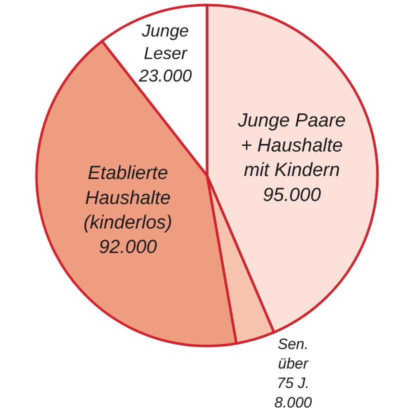 The image size is (414, 416). I want to click on data-label: 92.000, so click(128, 247).